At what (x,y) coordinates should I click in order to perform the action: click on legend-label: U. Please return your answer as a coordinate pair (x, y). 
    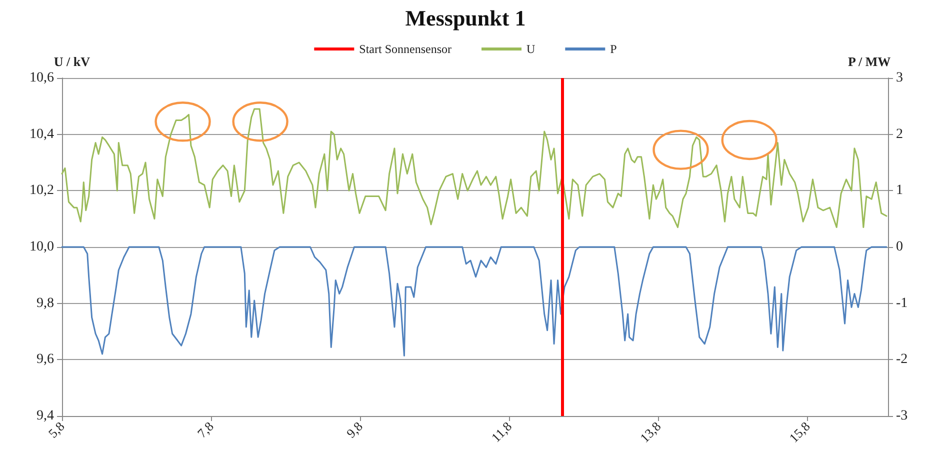
    Looking at the image, I should click on (531, 49).